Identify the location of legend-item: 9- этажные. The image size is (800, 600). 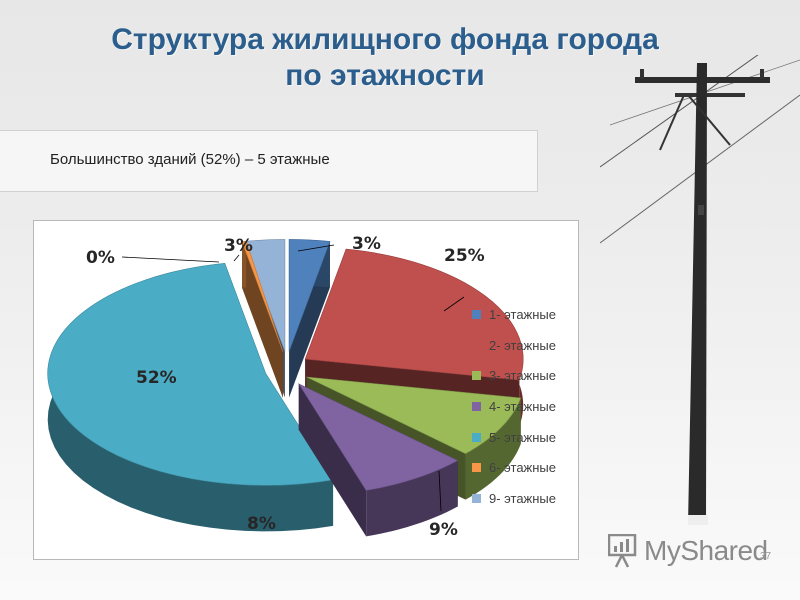
(514, 498).